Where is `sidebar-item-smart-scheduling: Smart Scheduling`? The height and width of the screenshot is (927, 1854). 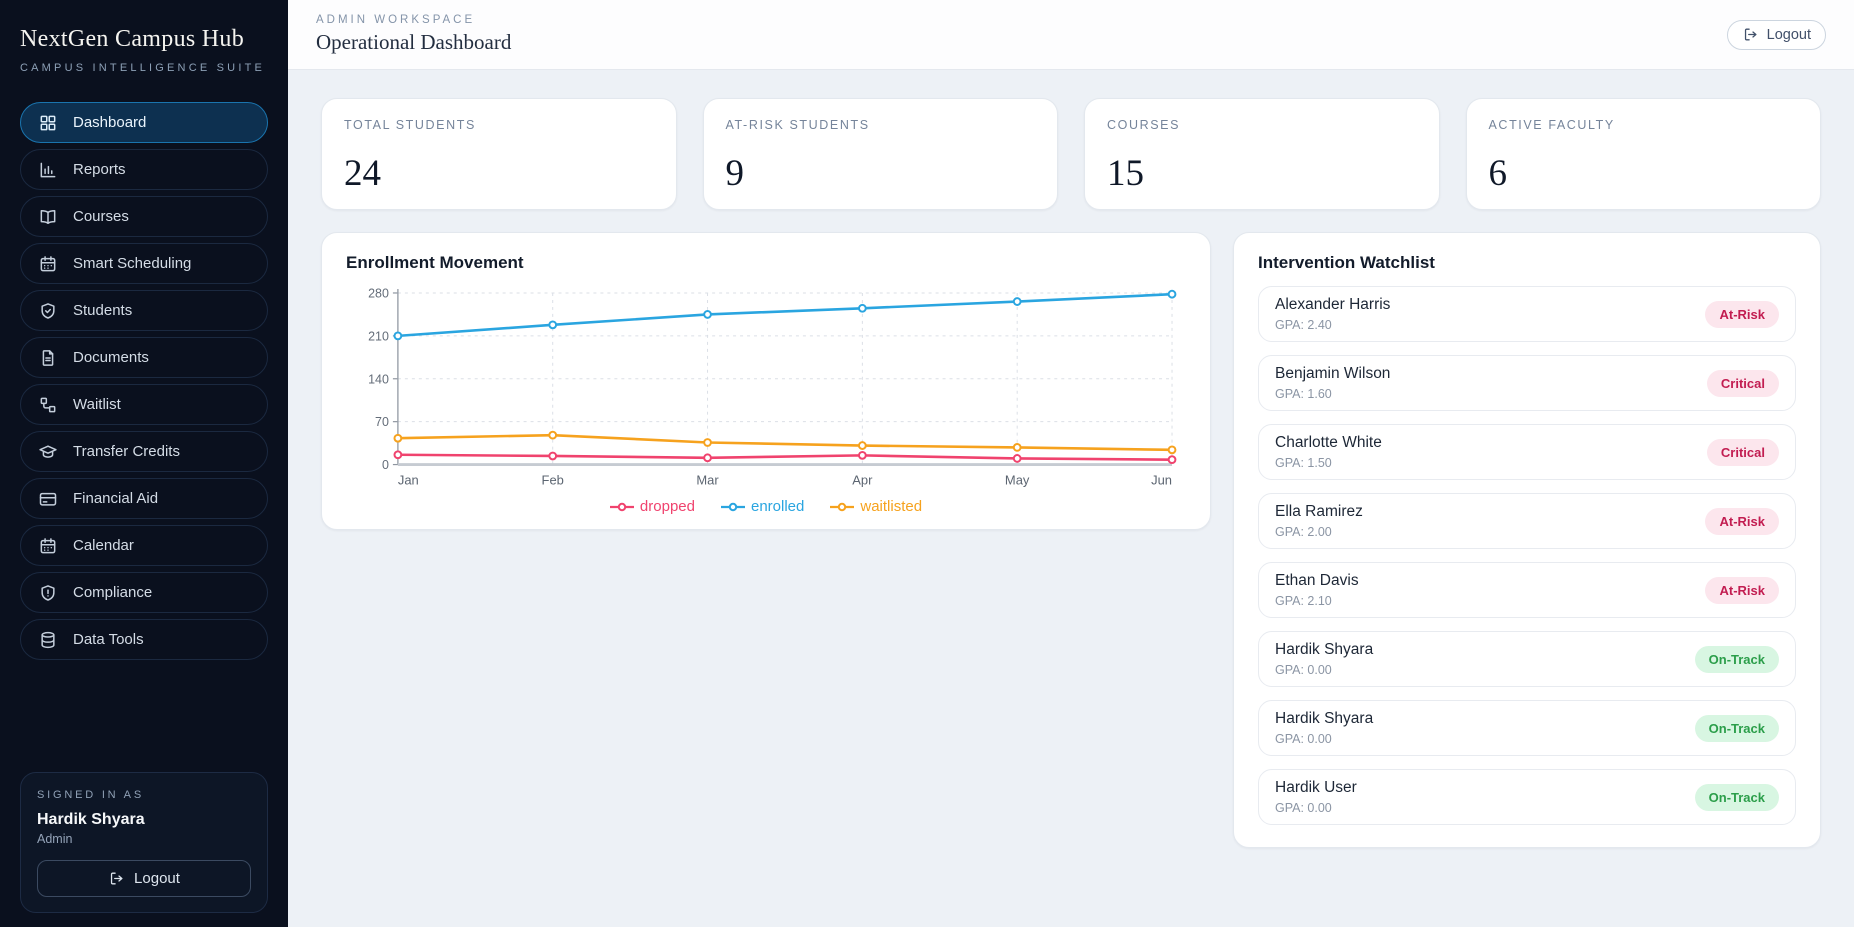 sidebar-item-smart-scheduling: Smart Scheduling is located at coordinates (144, 263).